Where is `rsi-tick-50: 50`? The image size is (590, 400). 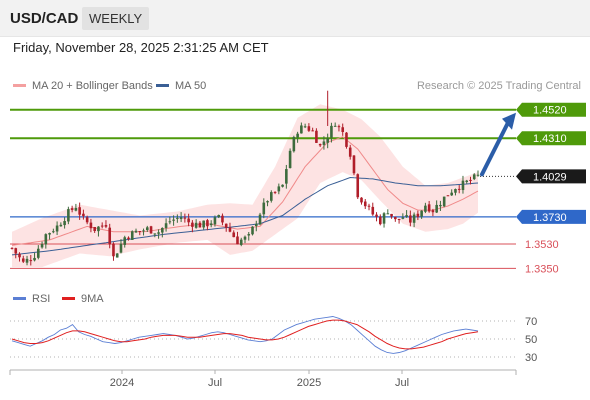
rsi-tick-50: 50 is located at coordinates (531, 340).